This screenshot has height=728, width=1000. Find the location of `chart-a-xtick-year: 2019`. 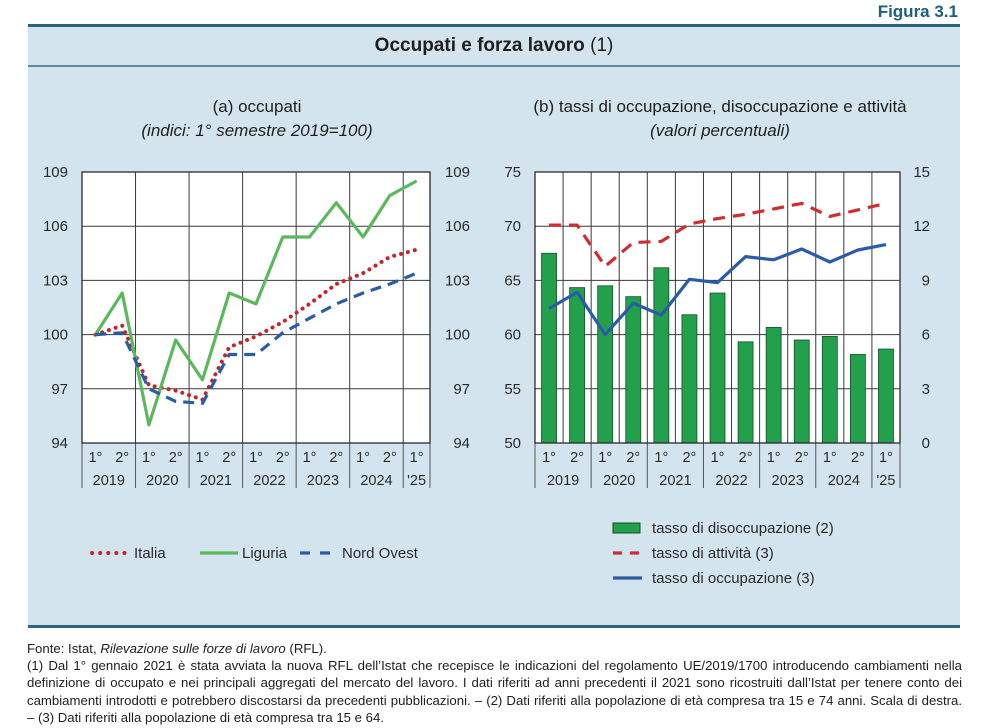

chart-a-xtick-year: 2019 is located at coordinates (109, 481).